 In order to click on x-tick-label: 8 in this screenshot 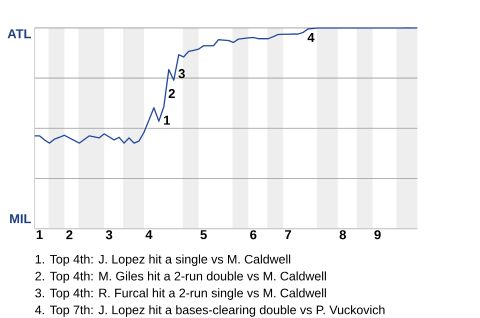, I will do `click(343, 235)`.